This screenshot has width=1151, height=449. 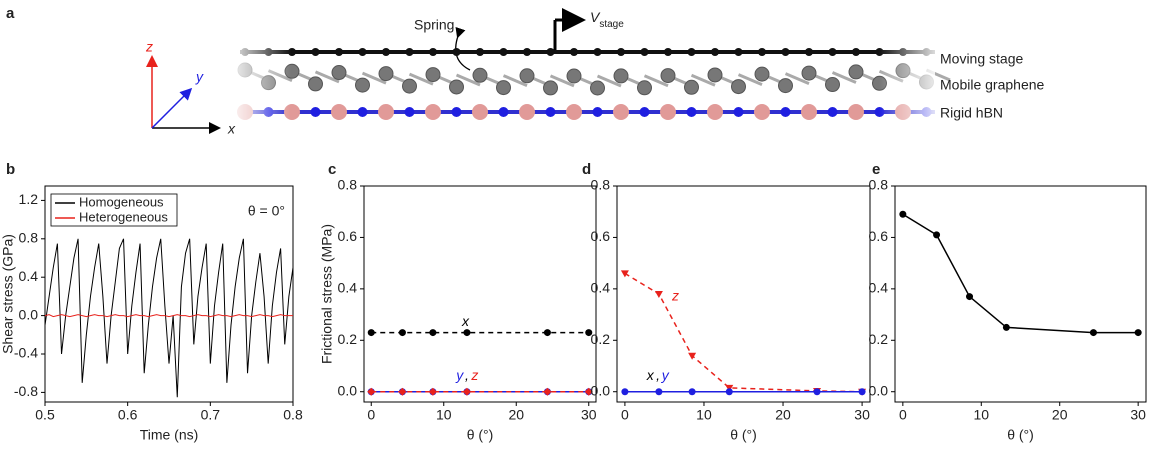 What do you see at coordinates (266, 211) in the screenshot?
I see `annotation: θ = 0°` at bounding box center [266, 211].